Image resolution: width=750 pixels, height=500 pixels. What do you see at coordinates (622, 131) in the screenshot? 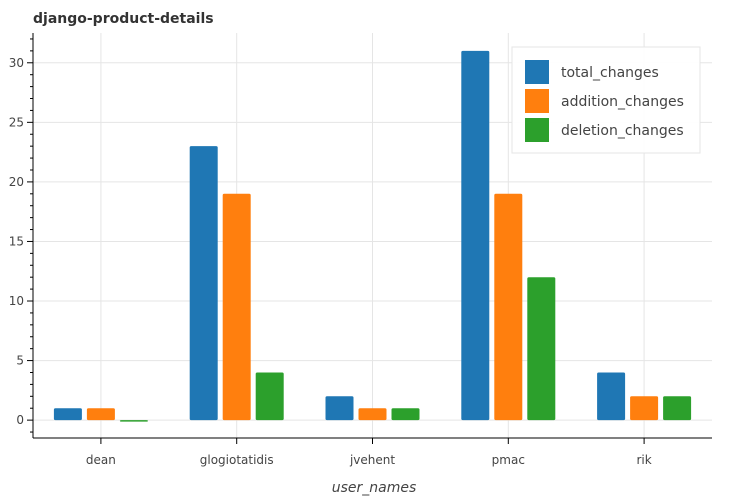
I see `legend-label-deletion-changes: deletion_changes` at bounding box center [622, 131].